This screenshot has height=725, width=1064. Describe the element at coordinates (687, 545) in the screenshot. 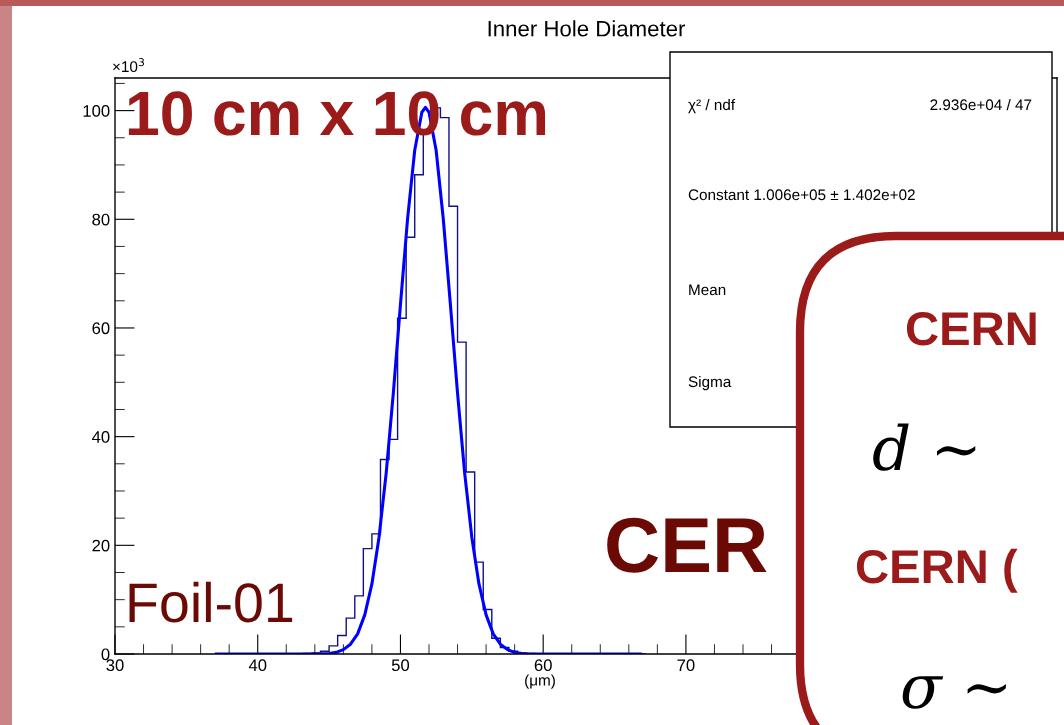

I see `annotation: CER` at that location.